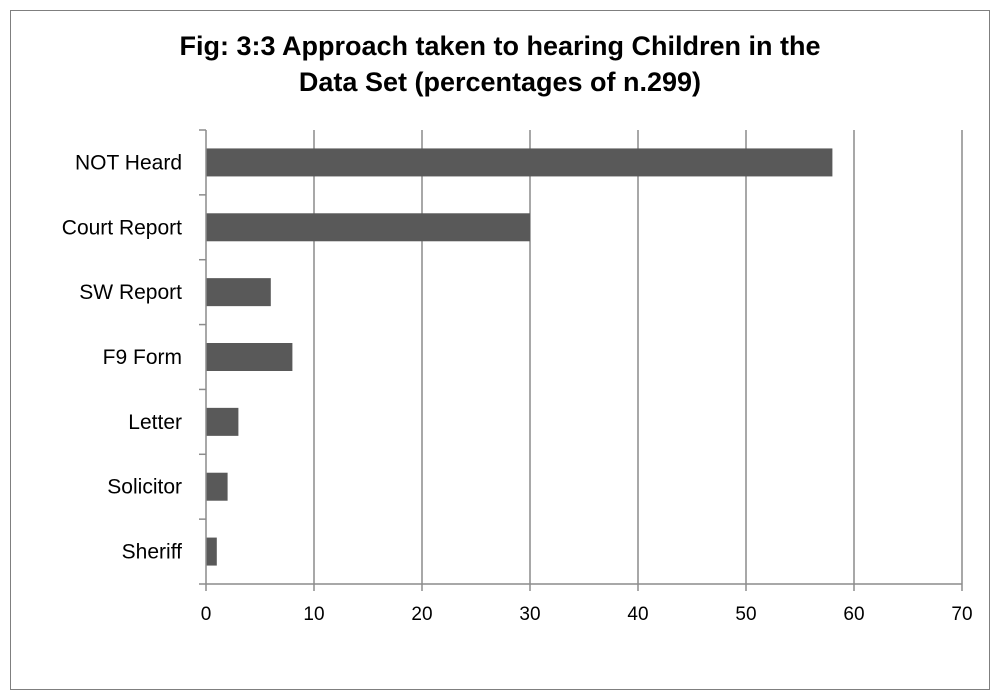 This screenshot has height=690, width=1002. What do you see at coordinates (500, 82) in the screenshot?
I see `chart-title-line-2: Data Set (percentages of n.299)` at bounding box center [500, 82].